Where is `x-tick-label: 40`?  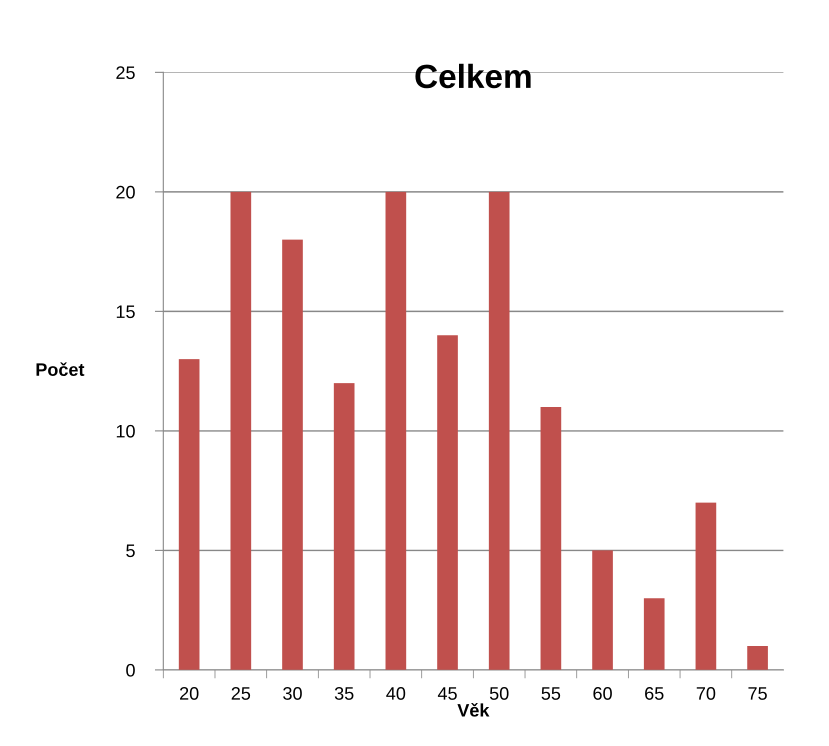
x-tick-label: 40 is located at coordinates (396, 693).